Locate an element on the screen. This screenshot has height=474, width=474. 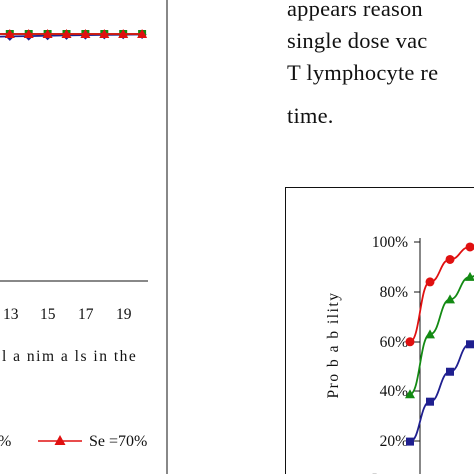
paragraph-line-3: T lymphocyte re is located at coordinates (363, 72).